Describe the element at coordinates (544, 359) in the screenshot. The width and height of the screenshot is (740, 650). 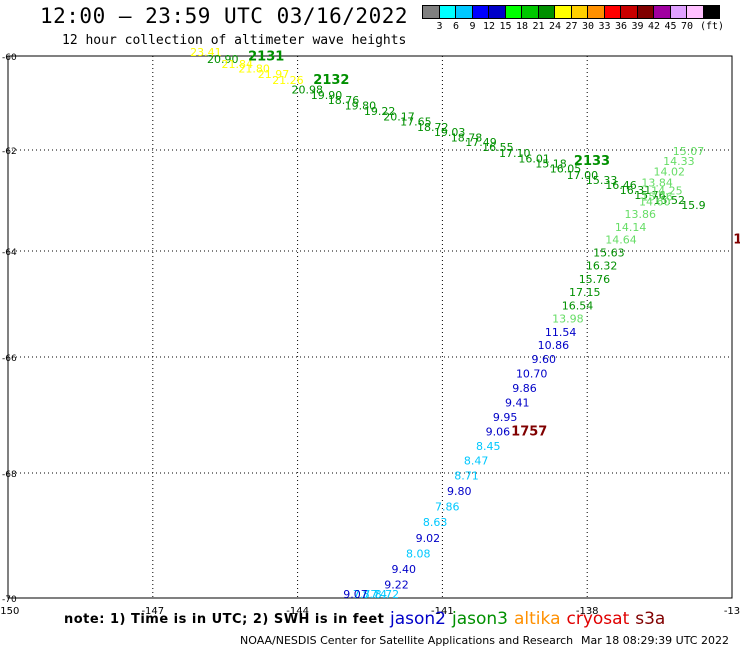
I see `wave-height-value: 9.60` at that location.